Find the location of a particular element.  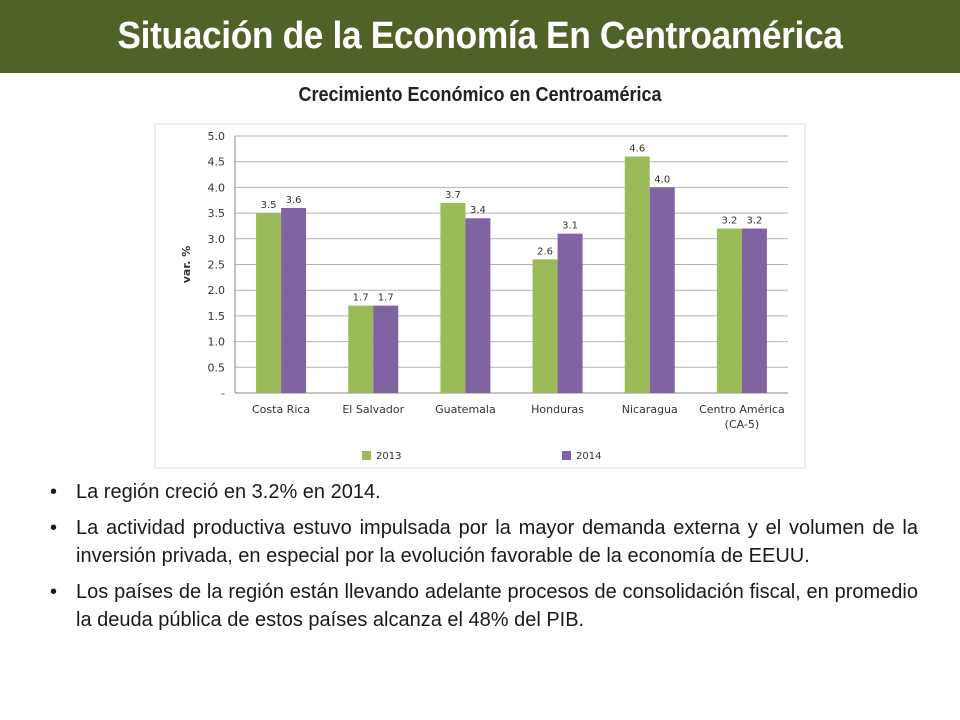

x-tick-label: Costa Rica is located at coordinates (281, 409).